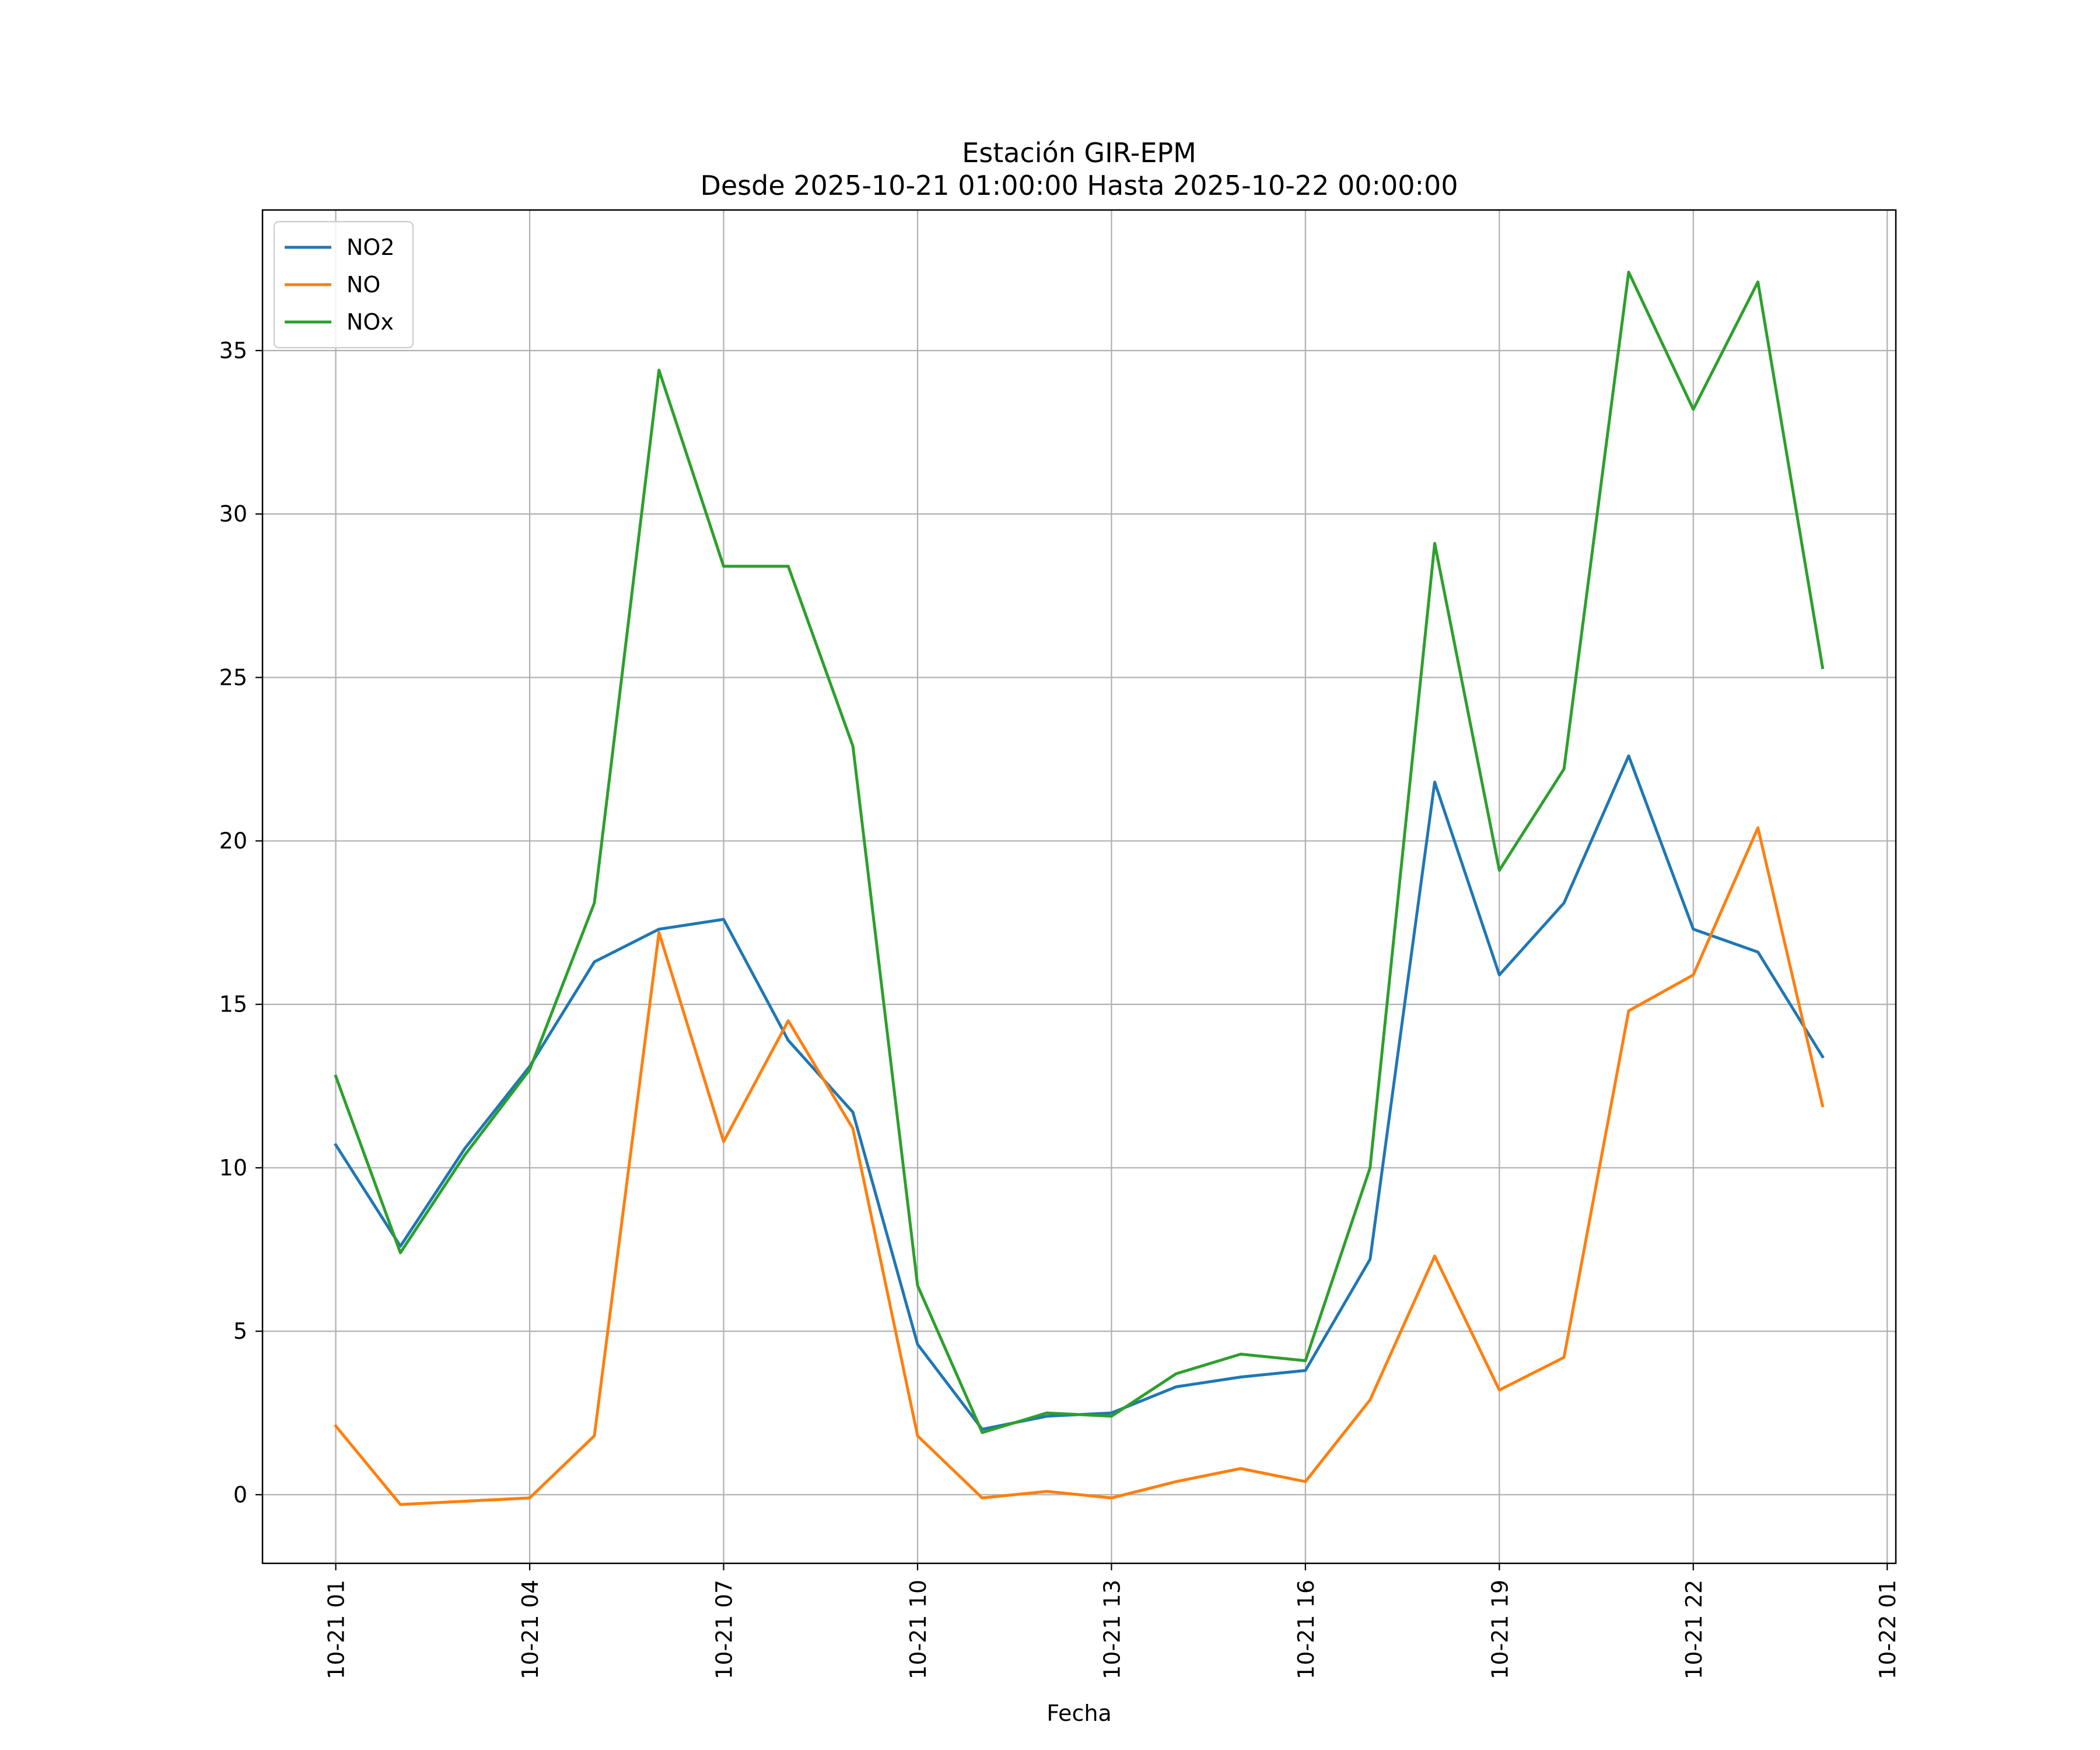 Image resolution: width=2100 pixels, height=1750 pixels. I want to click on x-tick-label: 10-21 22, so click(1694, 1629).